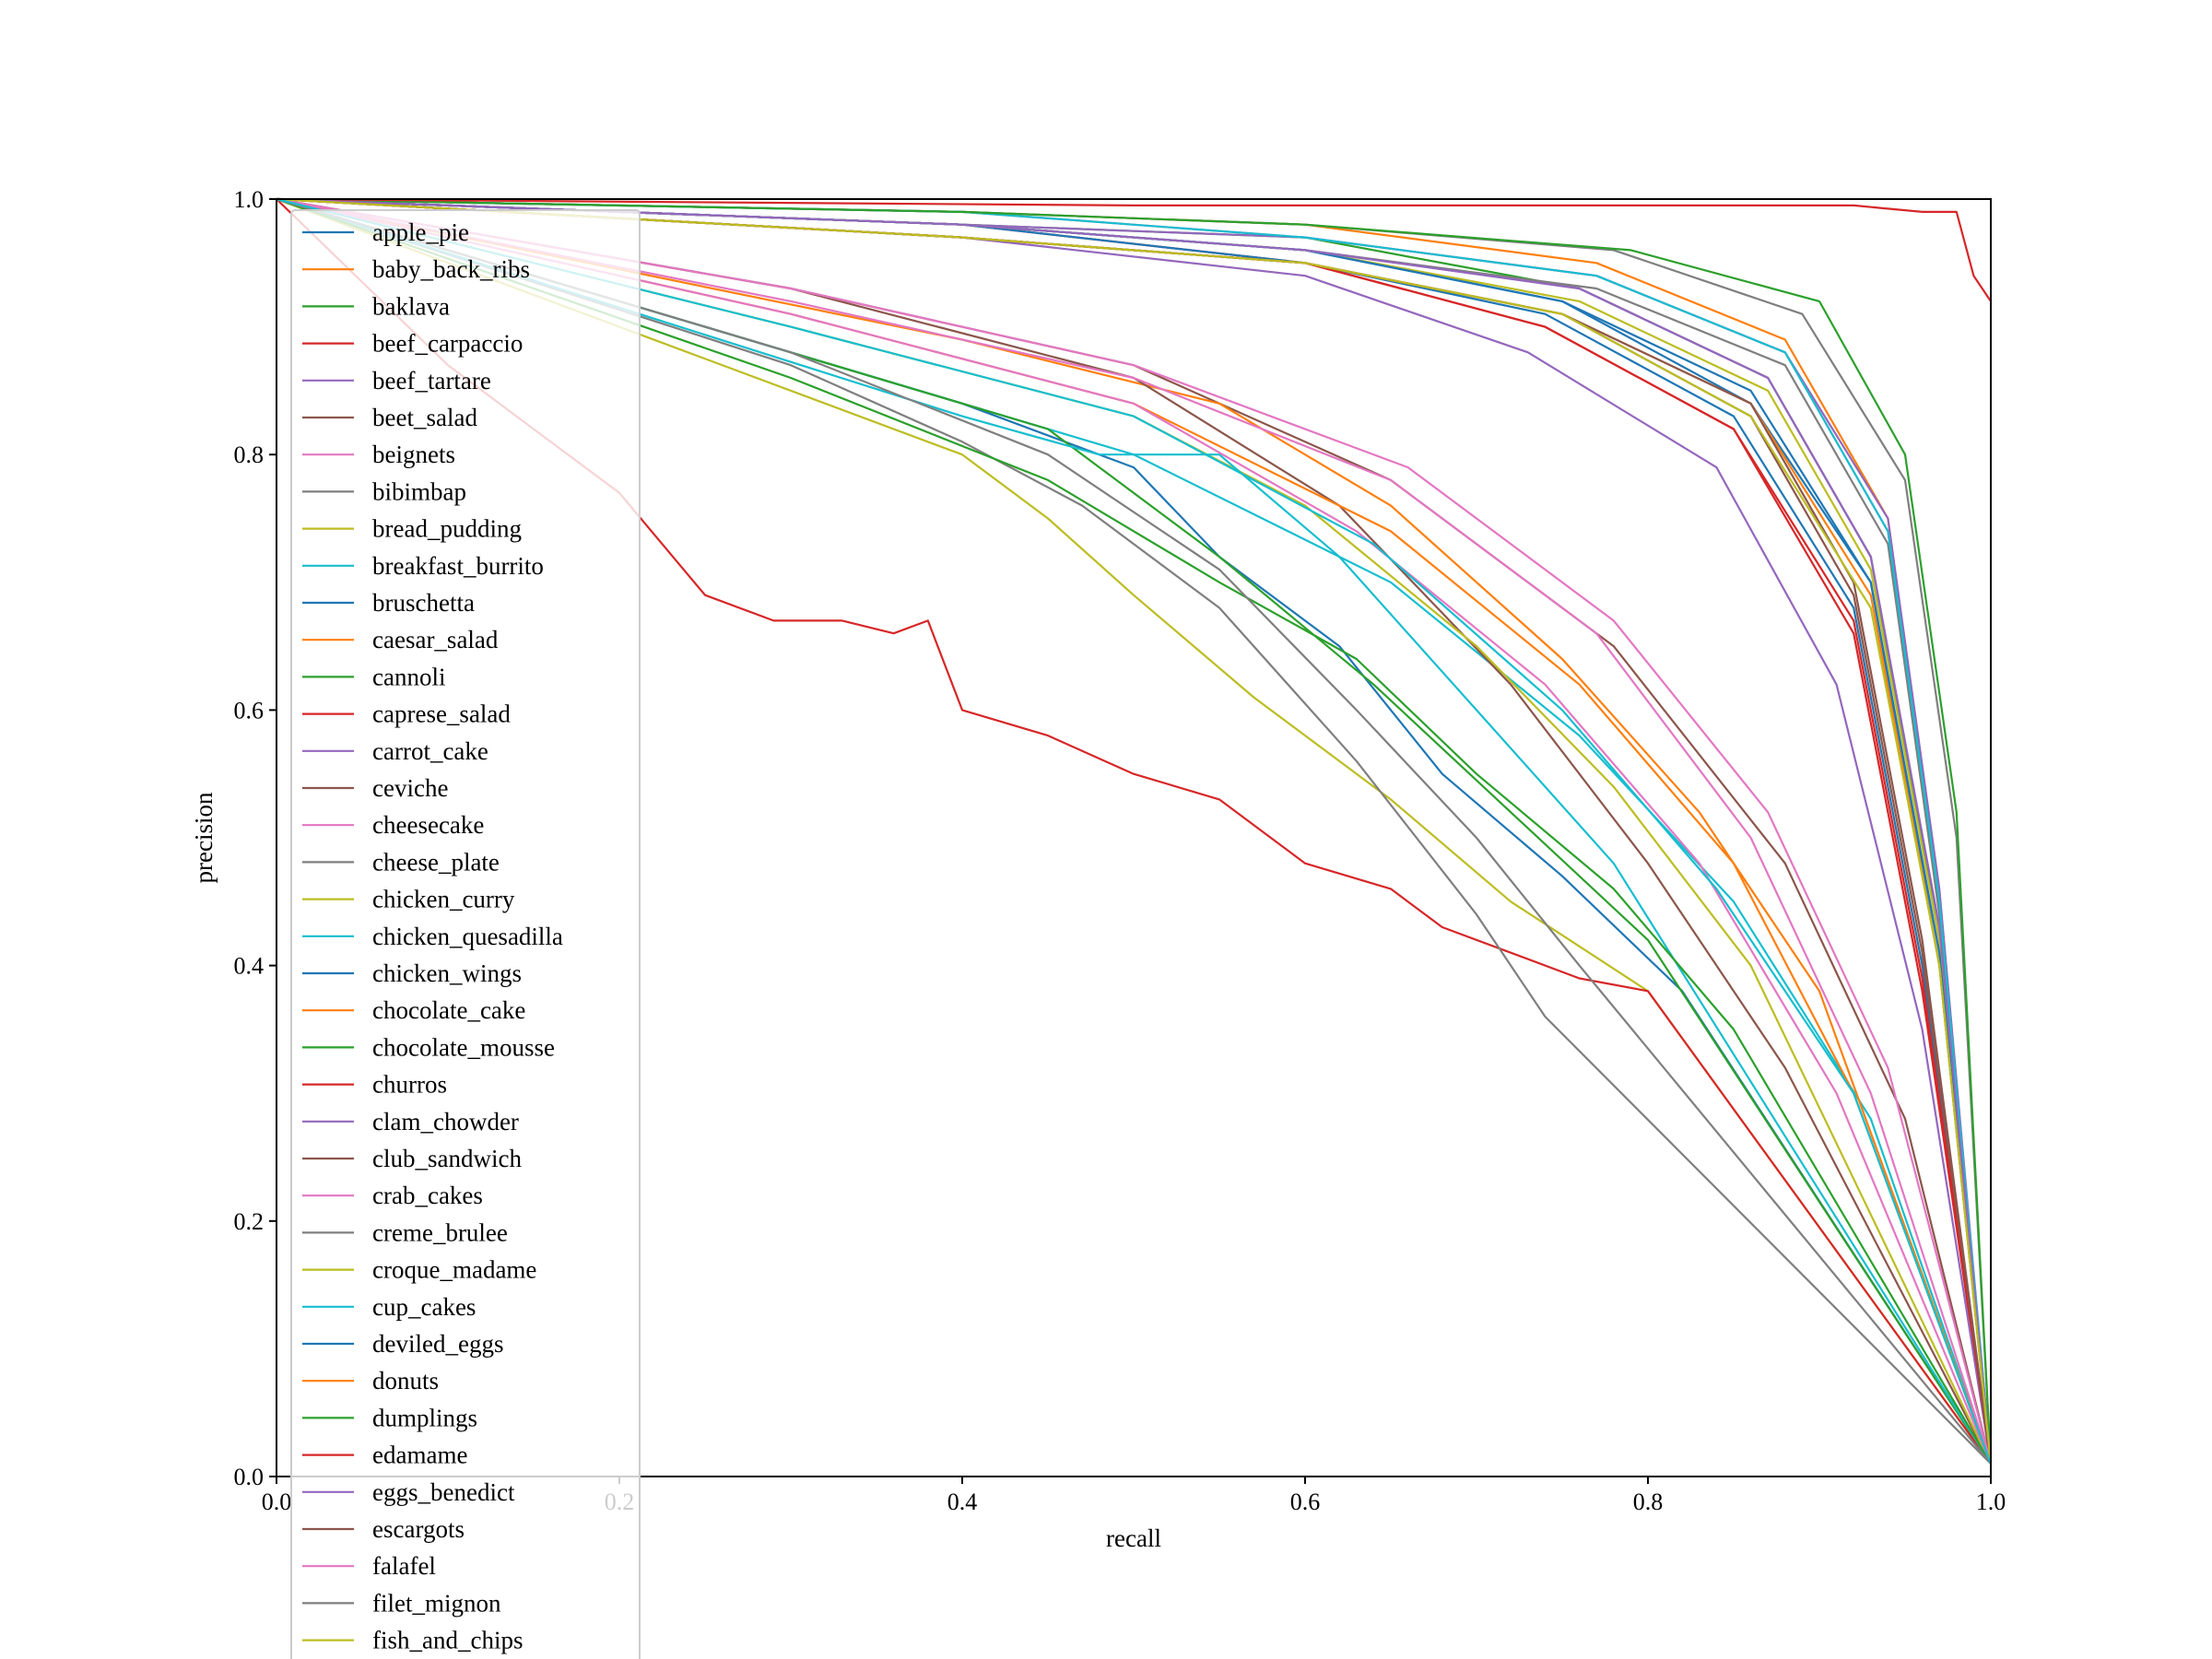 The image size is (2212, 1659). What do you see at coordinates (427, 1195) in the screenshot?
I see `legend-label: crab_cakes` at bounding box center [427, 1195].